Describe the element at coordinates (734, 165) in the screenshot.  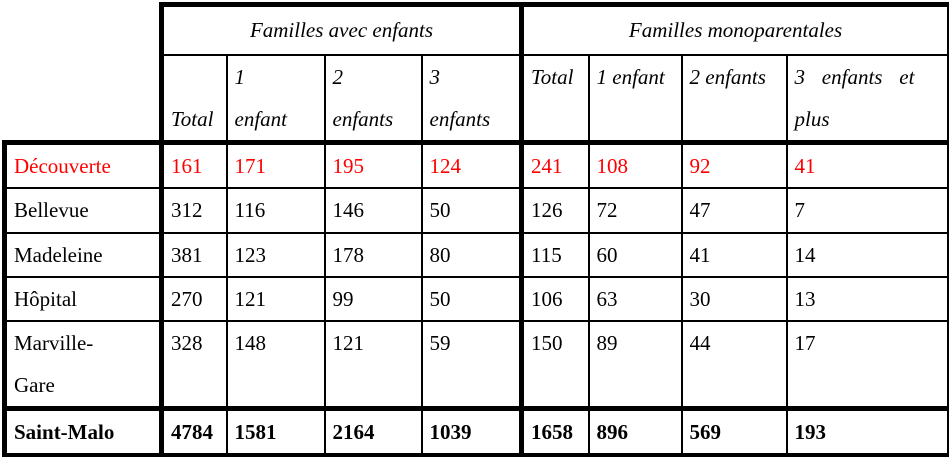
I see `cell: 92` at that location.